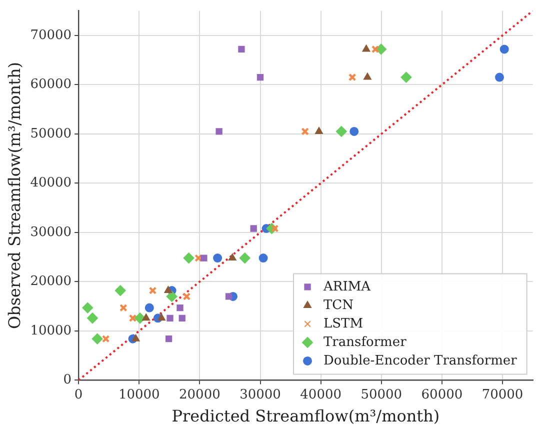 The width and height of the screenshot is (539, 433). I want to click on y-tick-label: 40000, so click(51, 183).